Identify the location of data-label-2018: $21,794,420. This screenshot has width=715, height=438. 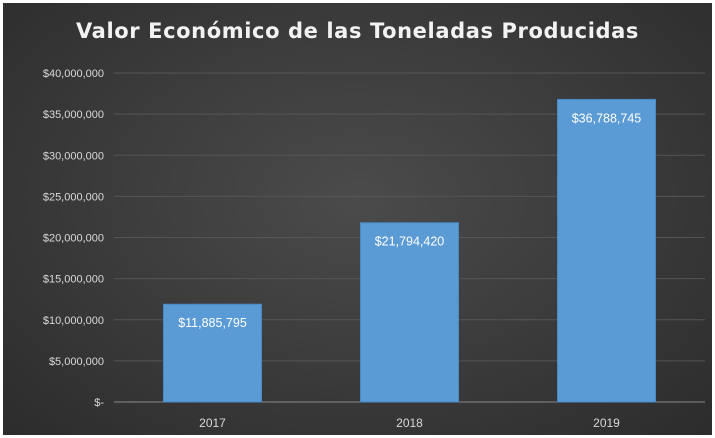
(410, 242).